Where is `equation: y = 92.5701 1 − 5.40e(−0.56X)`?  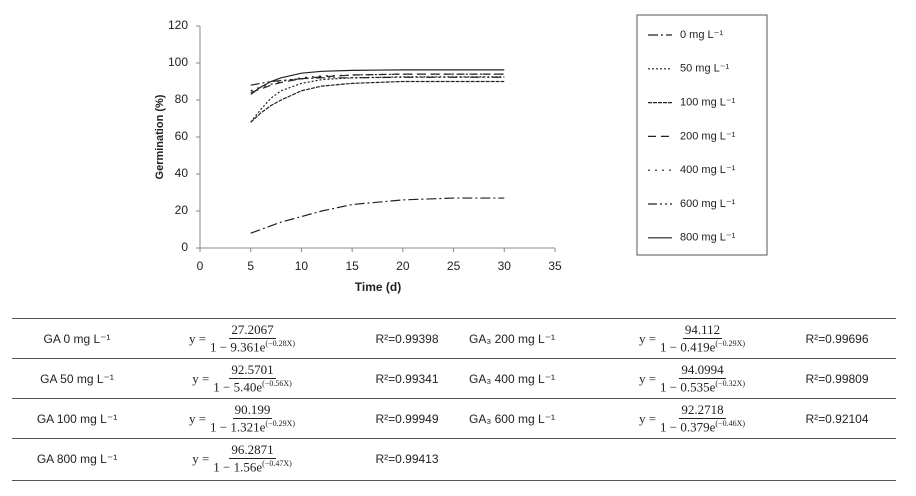
equation: y = 92.5701 1 − 5.40e(−0.56X) is located at coordinates (242, 379).